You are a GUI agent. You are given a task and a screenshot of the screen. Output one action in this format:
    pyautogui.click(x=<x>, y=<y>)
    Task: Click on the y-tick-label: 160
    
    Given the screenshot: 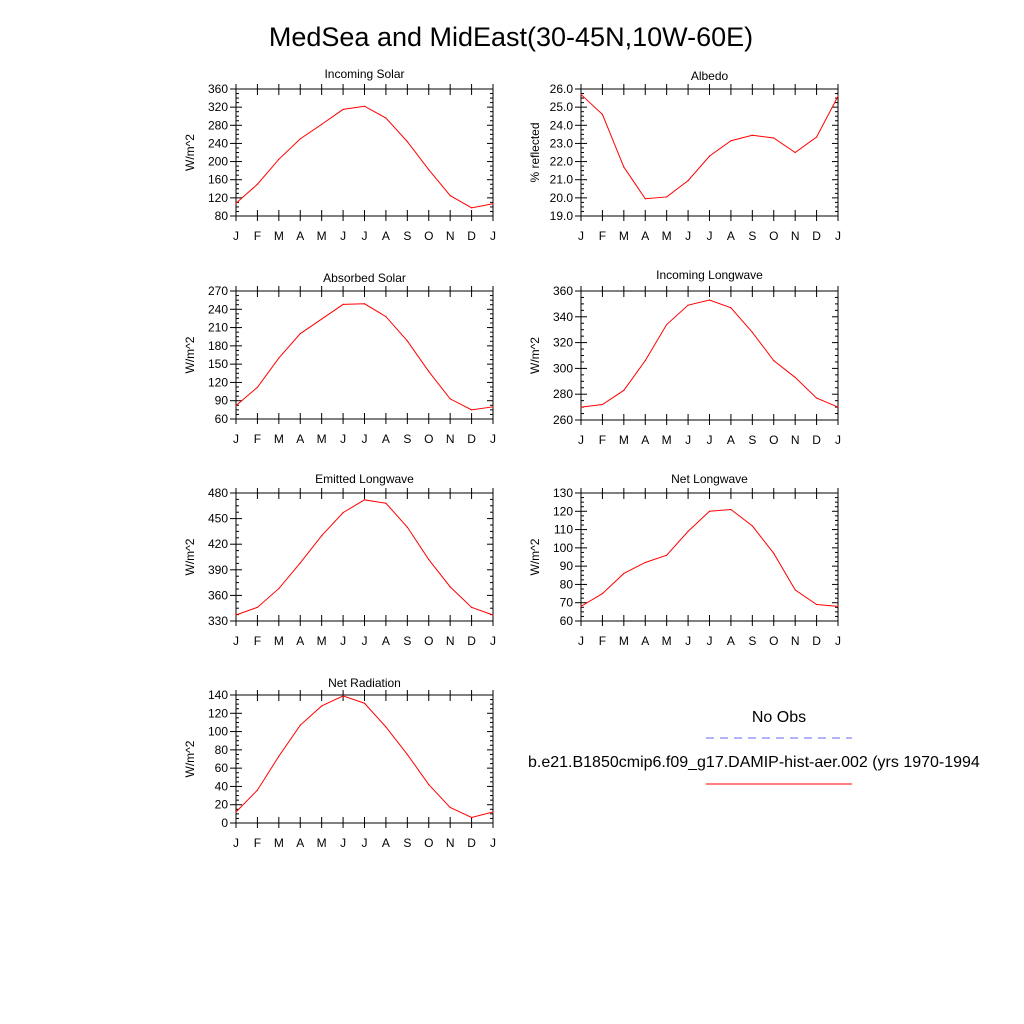 What is the action you would take?
    pyautogui.click(x=218, y=180)
    